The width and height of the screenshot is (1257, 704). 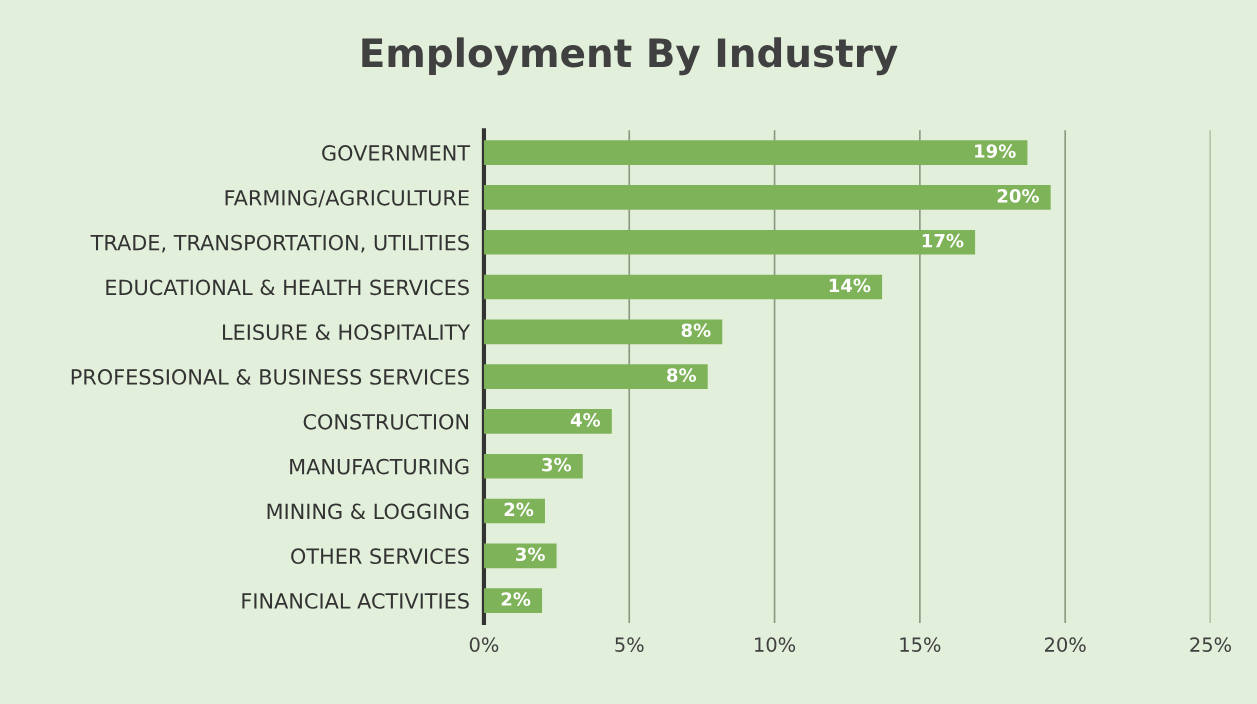 What do you see at coordinates (1018, 196) in the screenshot?
I see `data-label: 20%` at bounding box center [1018, 196].